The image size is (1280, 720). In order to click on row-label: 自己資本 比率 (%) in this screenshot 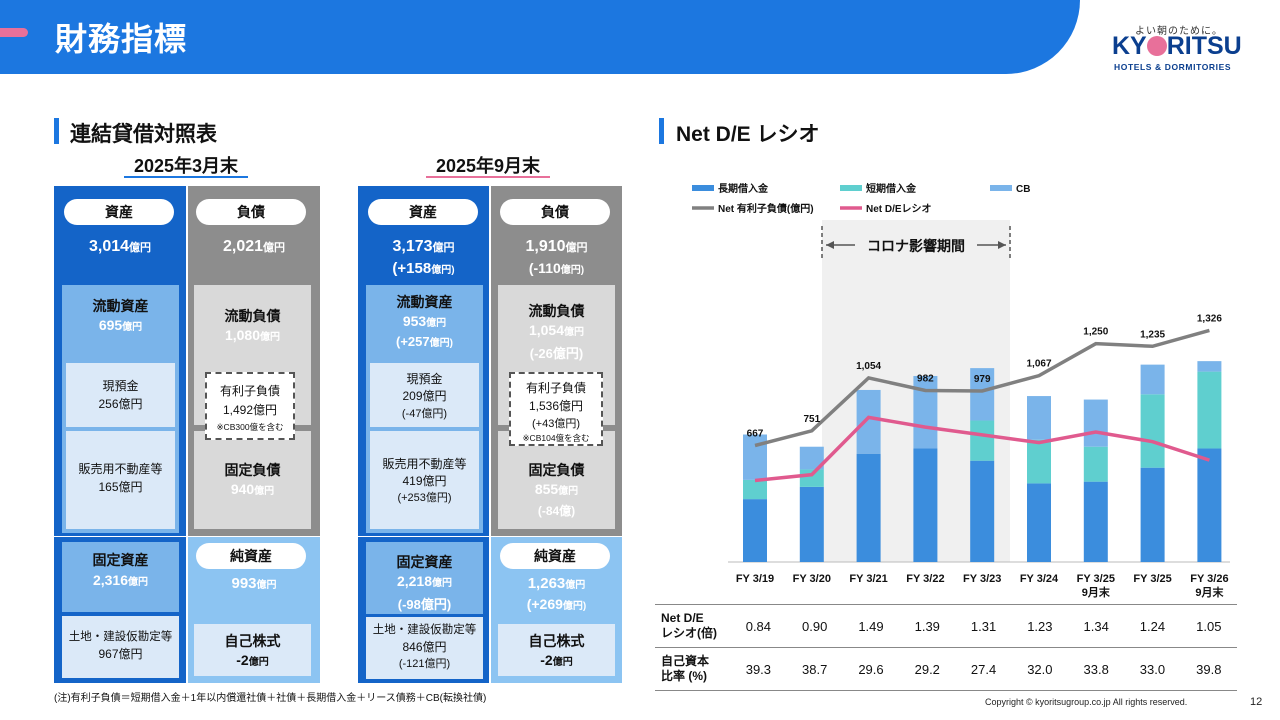, I will do `click(692, 669)`.